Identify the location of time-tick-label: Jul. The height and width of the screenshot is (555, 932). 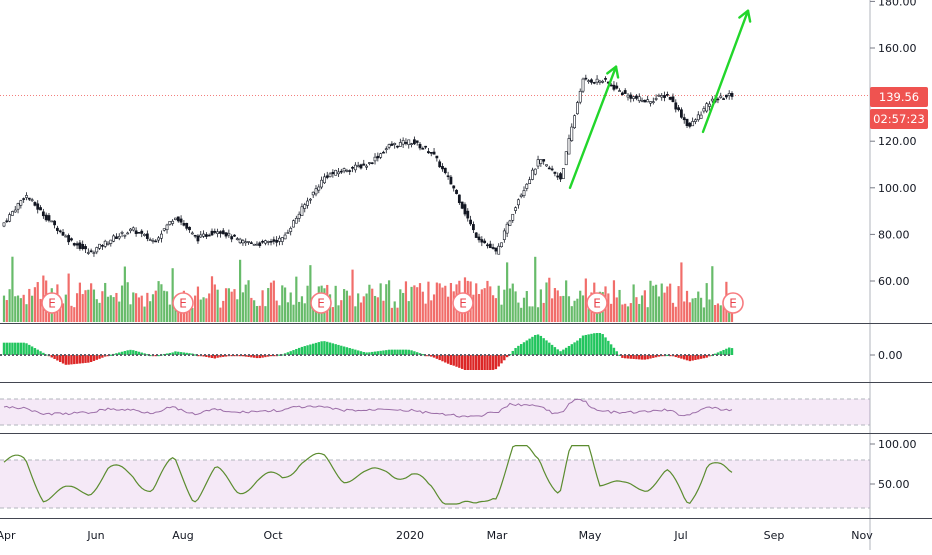
(680, 535).